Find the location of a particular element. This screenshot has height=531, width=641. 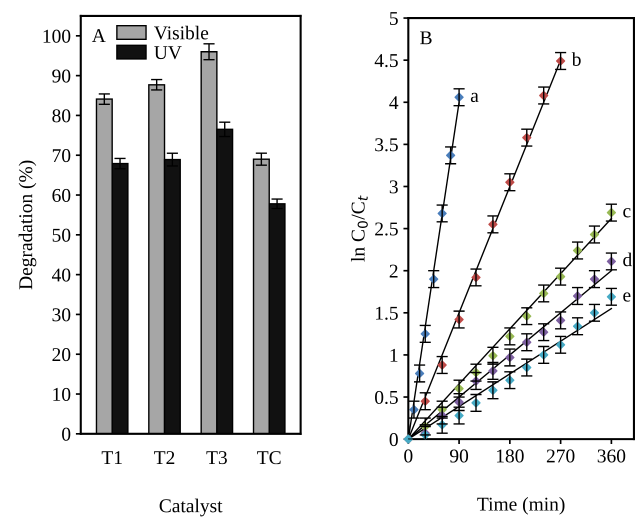

series-label: e is located at coordinates (626, 297).